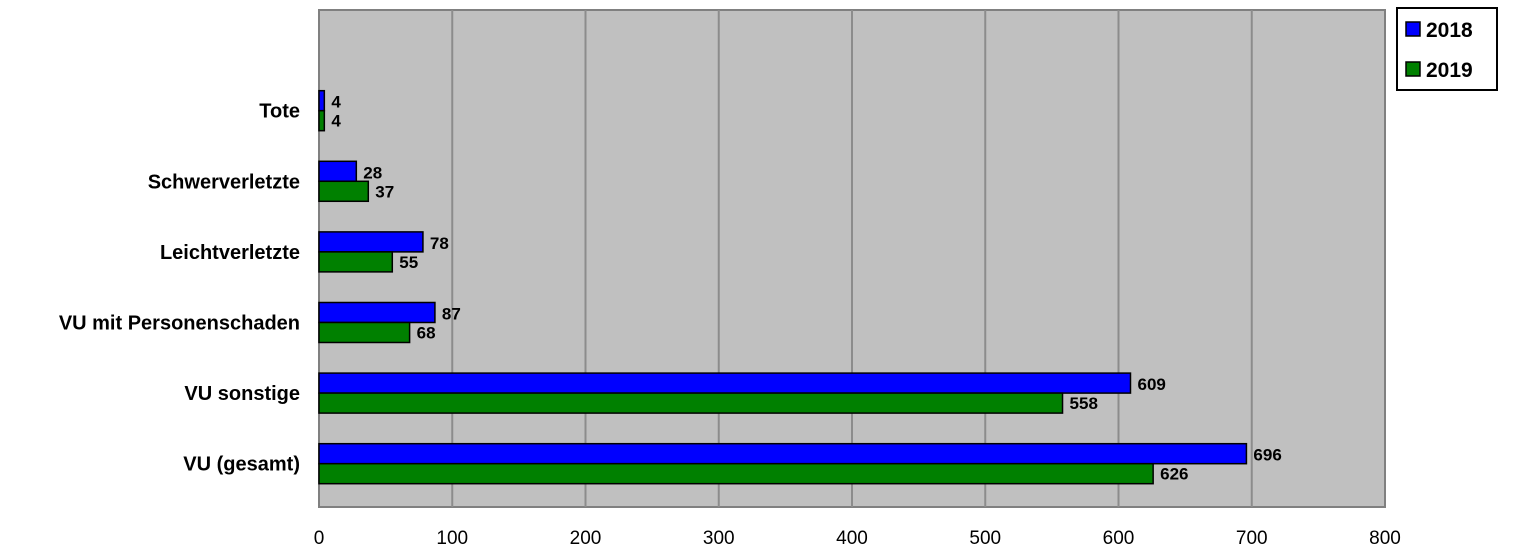  Describe the element at coordinates (439, 243) in the screenshot. I see `data-label-2018: 78` at that location.